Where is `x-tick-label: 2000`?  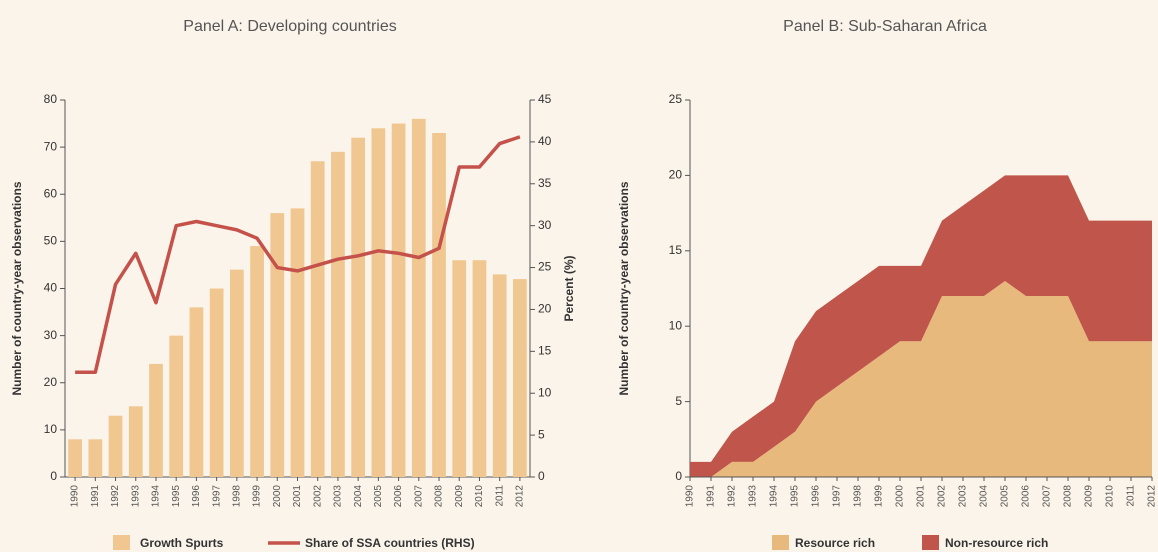 x-tick-label: 2000 is located at coordinates (277, 496).